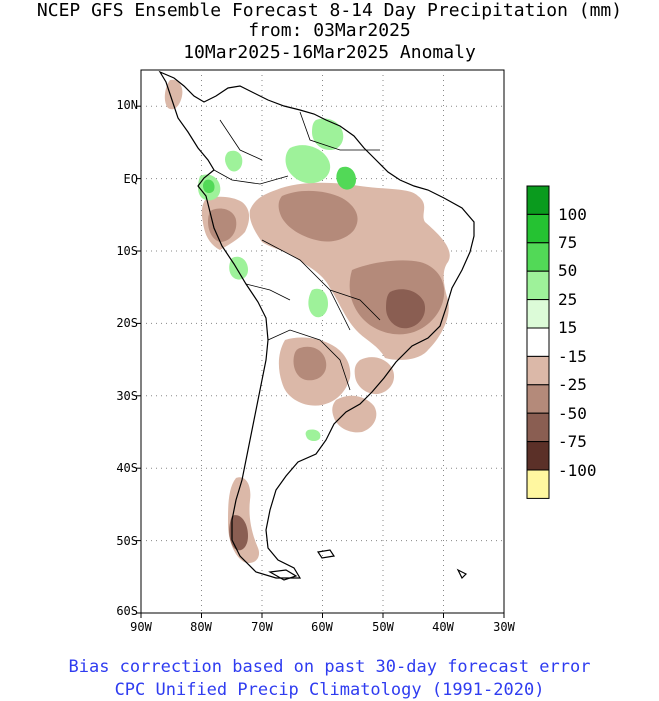 The height and width of the screenshot is (701, 659). What do you see at coordinates (127, 468) in the screenshot?
I see `lat-label-40s: 40S` at bounding box center [127, 468].